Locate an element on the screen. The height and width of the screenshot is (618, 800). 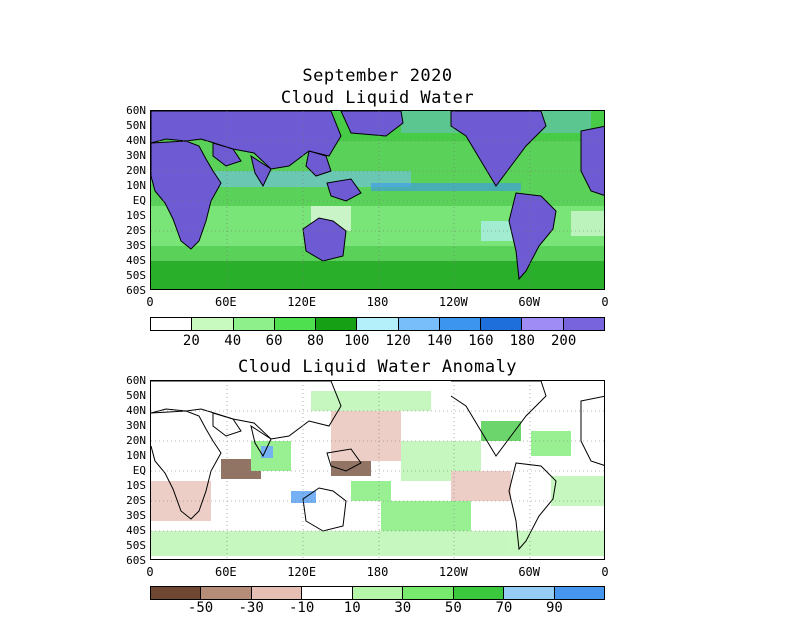
top-colorbar is located at coordinates (377, 324).